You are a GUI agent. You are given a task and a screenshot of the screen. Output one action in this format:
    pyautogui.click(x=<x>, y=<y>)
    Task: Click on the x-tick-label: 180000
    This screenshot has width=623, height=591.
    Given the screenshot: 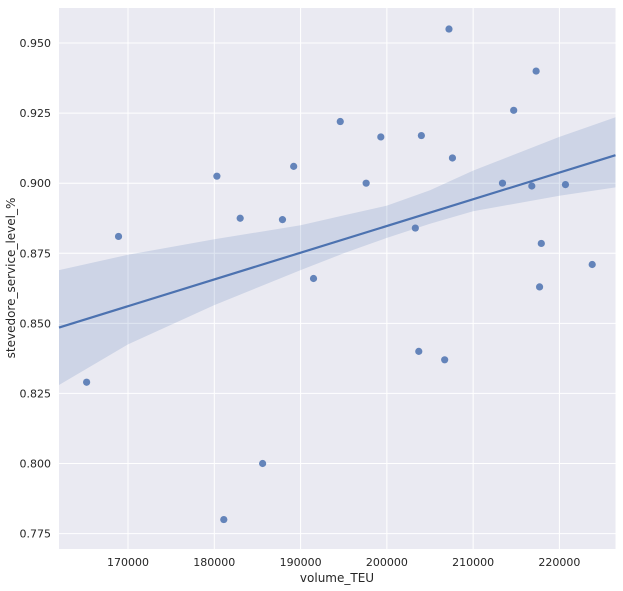 What is the action you would take?
    pyautogui.click(x=214, y=562)
    